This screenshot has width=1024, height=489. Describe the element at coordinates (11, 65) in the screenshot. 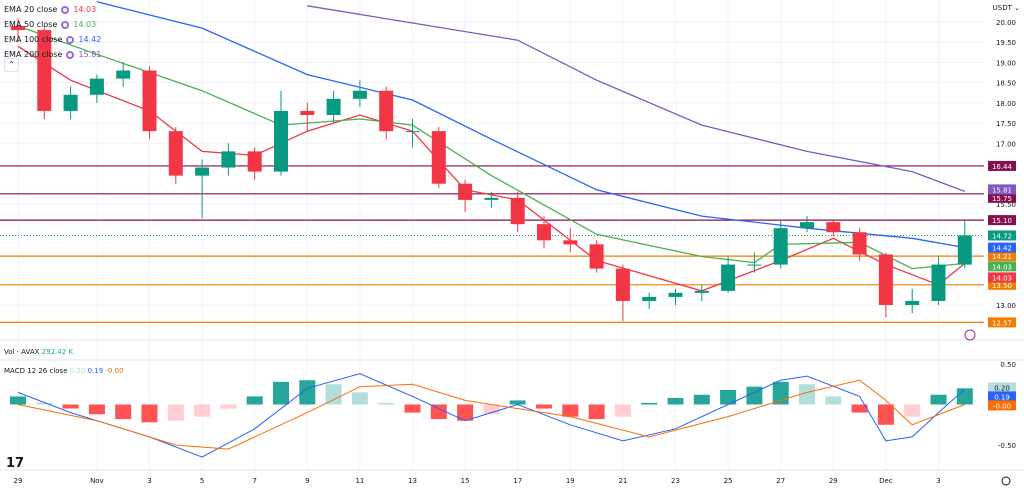

I see `collapse-legend-button: ⌃` at that location.